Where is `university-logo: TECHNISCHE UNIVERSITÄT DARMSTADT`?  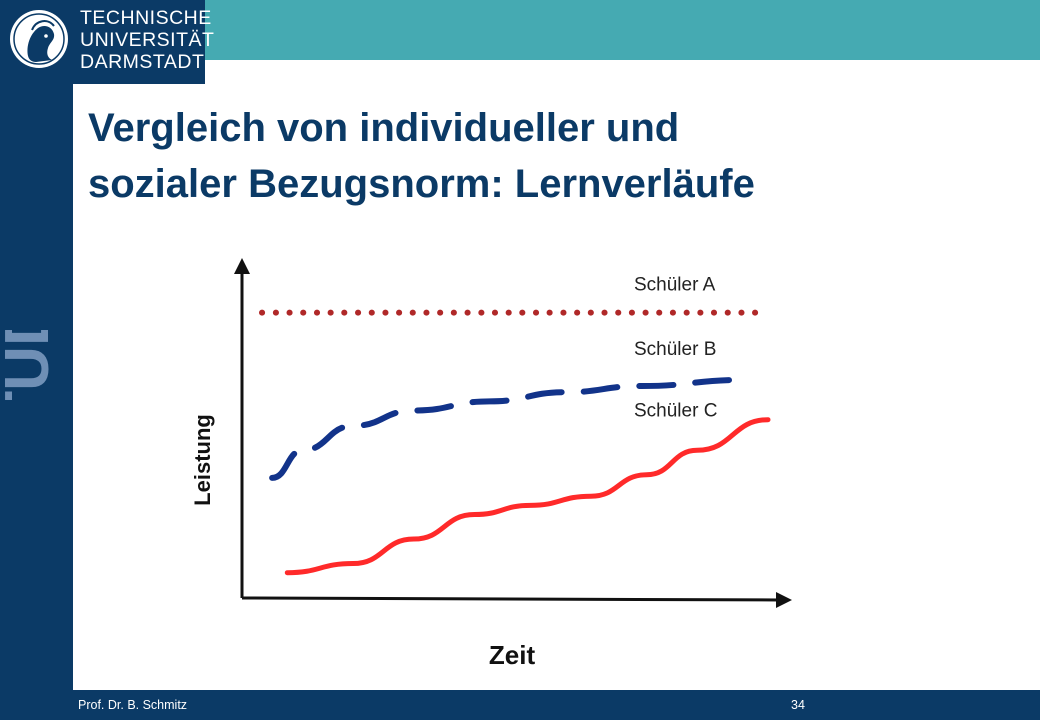 university-logo: TECHNISCHE UNIVERSITÄT DARMSTADT is located at coordinates (107, 42).